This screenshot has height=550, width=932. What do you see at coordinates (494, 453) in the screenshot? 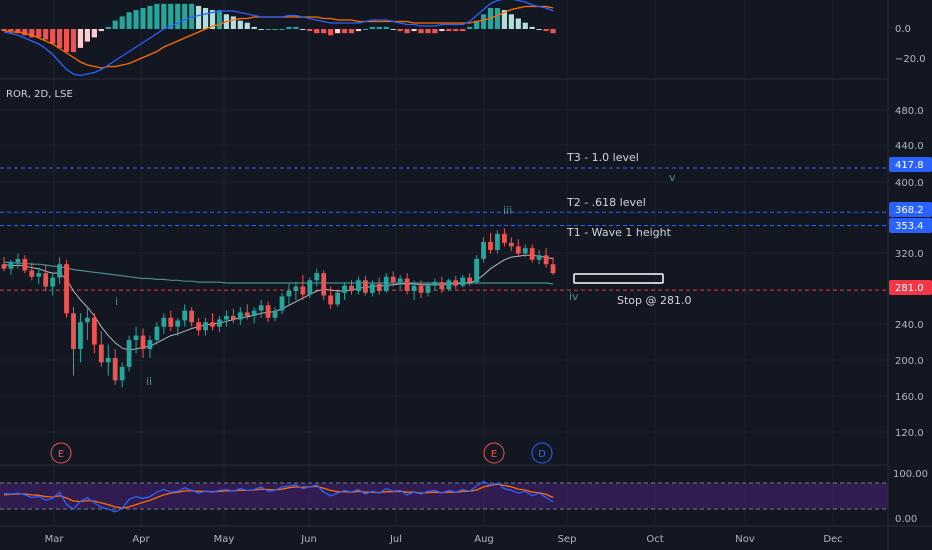
I see `event-marker-earnings-2: E` at bounding box center [494, 453].